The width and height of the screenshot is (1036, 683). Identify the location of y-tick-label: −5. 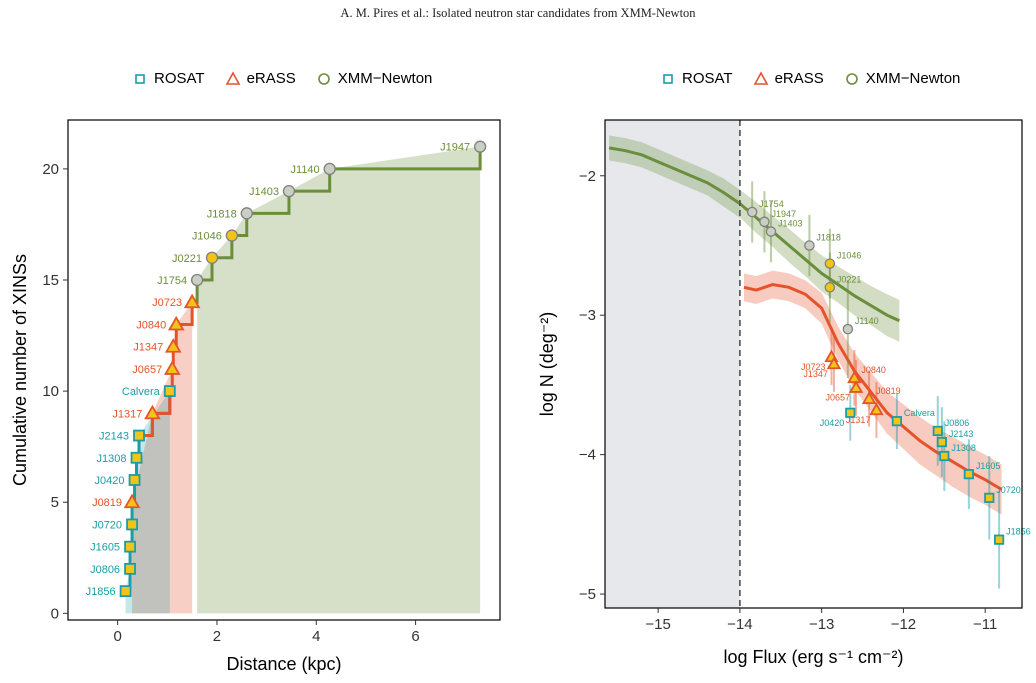
(587, 594).